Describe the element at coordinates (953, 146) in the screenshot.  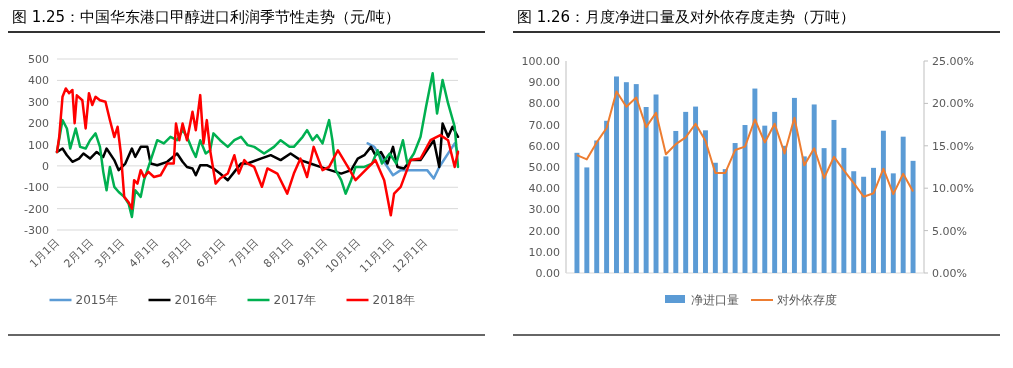
I see `y2-tick-label: 15.00%` at that location.